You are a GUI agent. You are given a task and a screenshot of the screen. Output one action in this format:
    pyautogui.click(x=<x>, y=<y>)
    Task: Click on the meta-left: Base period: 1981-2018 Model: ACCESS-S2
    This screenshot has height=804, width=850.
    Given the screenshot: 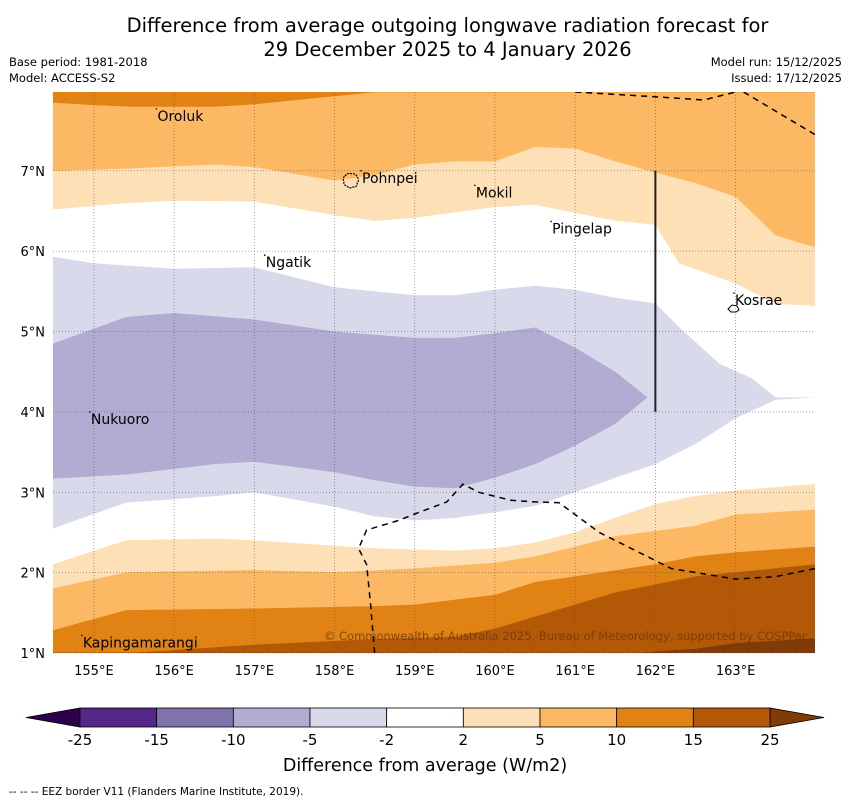 What is the action you would take?
    pyautogui.click(x=78, y=70)
    